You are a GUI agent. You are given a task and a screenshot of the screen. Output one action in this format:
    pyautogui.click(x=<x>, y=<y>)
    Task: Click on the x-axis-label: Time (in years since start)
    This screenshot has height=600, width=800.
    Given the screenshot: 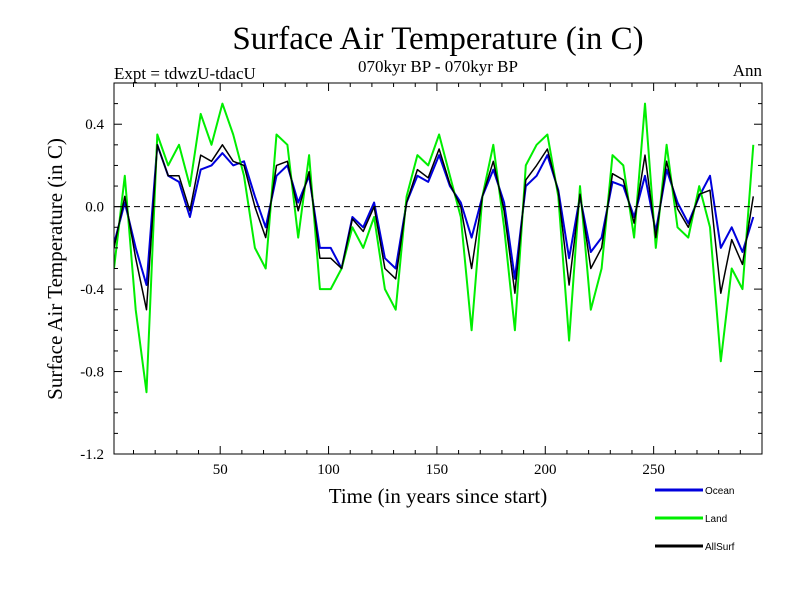 What is the action you would take?
    pyautogui.click(x=438, y=496)
    